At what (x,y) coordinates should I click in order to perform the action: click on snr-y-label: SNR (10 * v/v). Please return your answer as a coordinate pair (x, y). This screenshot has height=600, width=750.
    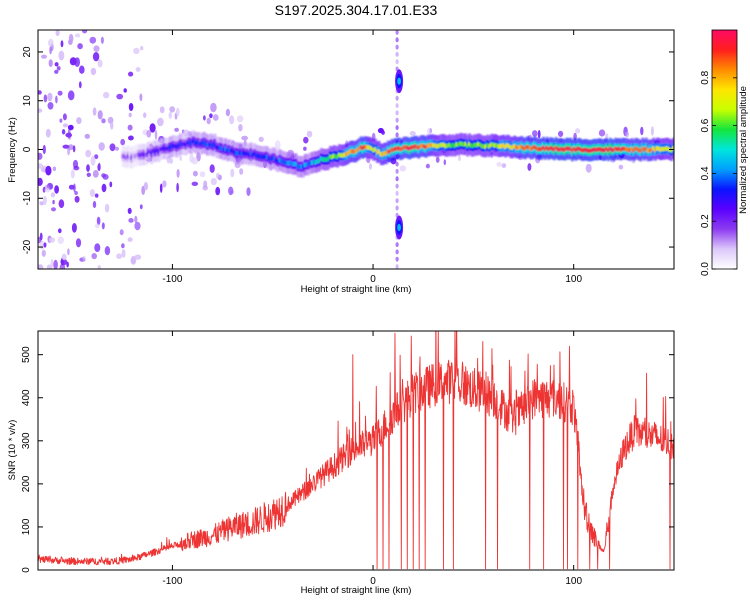
    Looking at the image, I should click on (12, 450).